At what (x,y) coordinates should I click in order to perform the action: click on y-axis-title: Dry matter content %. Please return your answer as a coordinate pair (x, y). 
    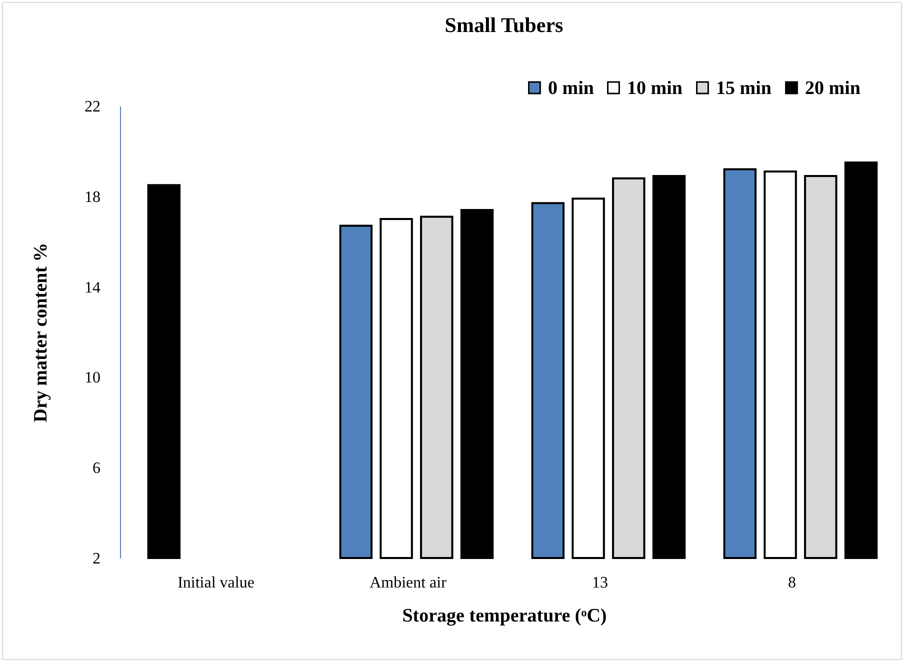
    Looking at the image, I should click on (41, 332).